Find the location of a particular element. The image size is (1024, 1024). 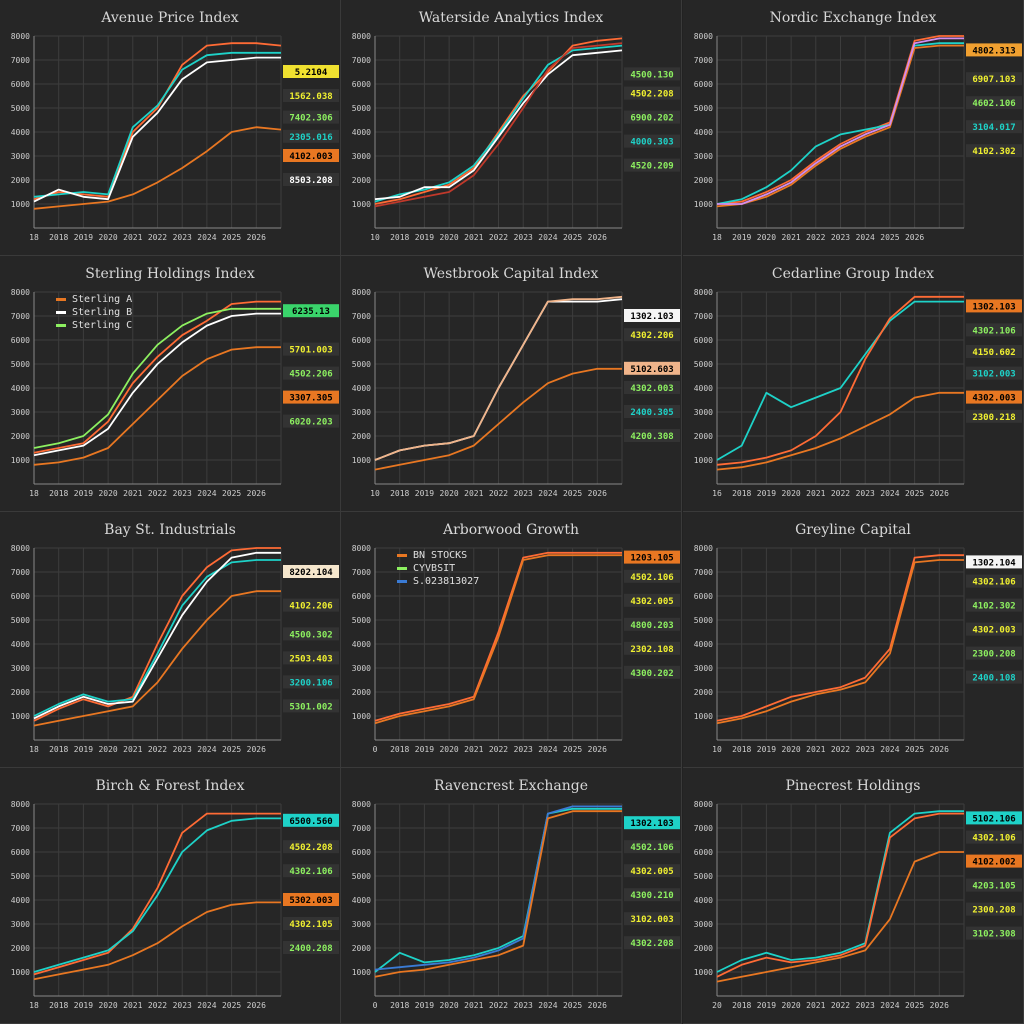

chart-title: Greyline Capital is located at coordinates (853, 530).